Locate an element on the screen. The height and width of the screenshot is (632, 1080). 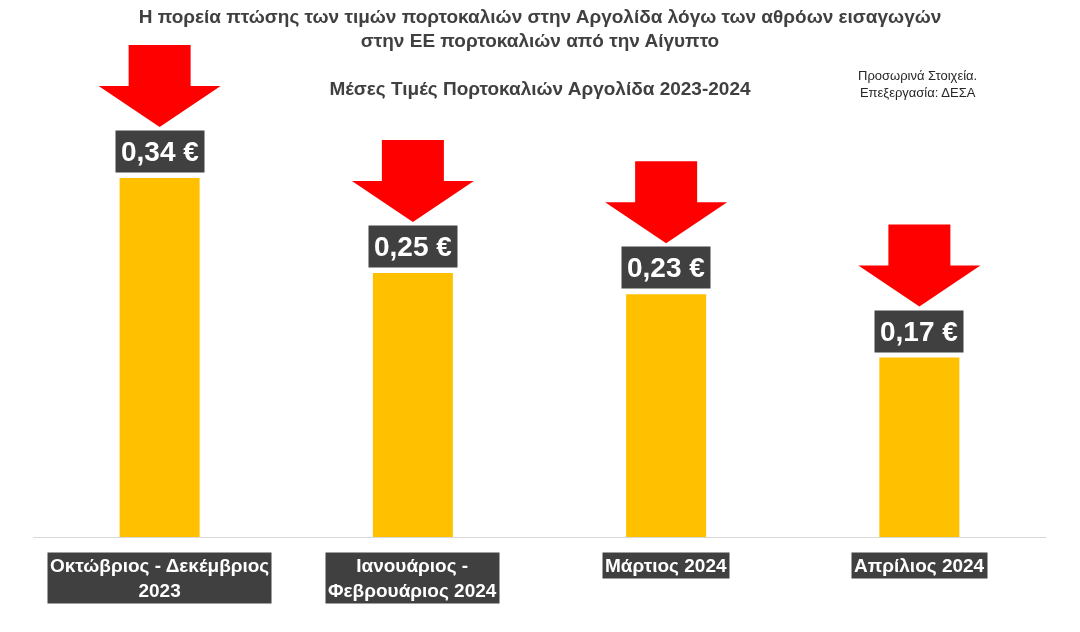
x-tick-label: Απρίλιος 2024 is located at coordinates (919, 565).